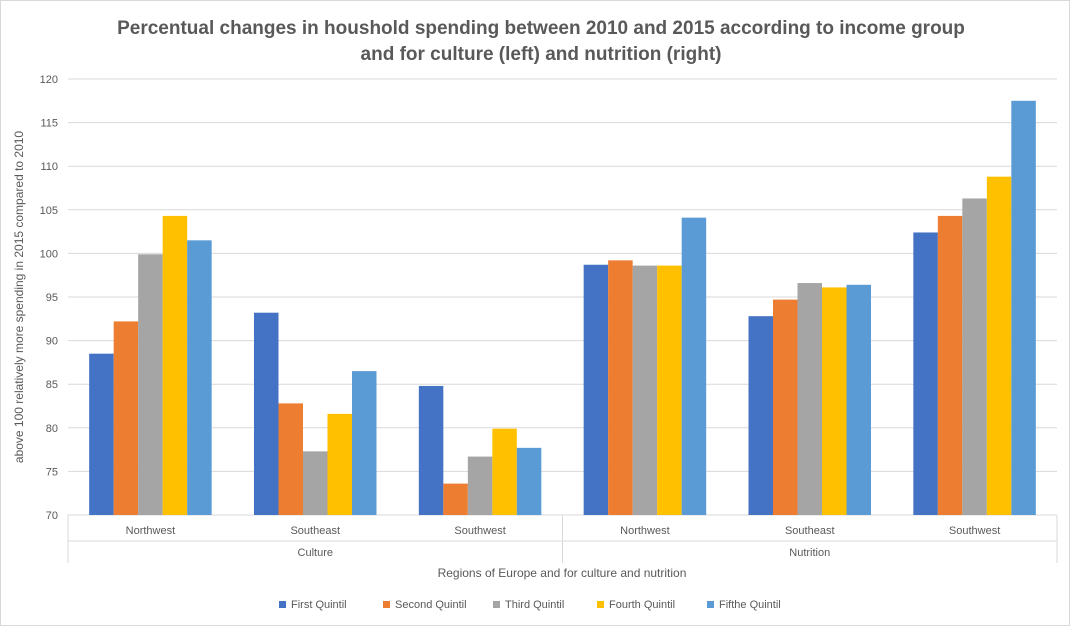  What do you see at coordinates (319, 605) in the screenshot?
I see `legend-label: First Quintil` at bounding box center [319, 605].